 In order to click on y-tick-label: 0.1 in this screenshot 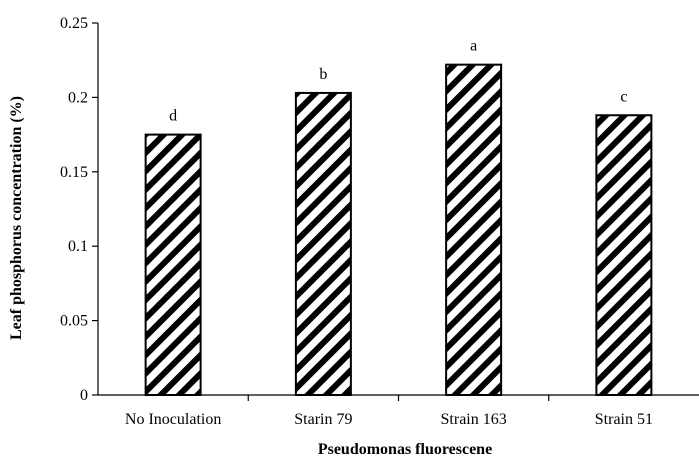, I will do `click(78, 246)`.